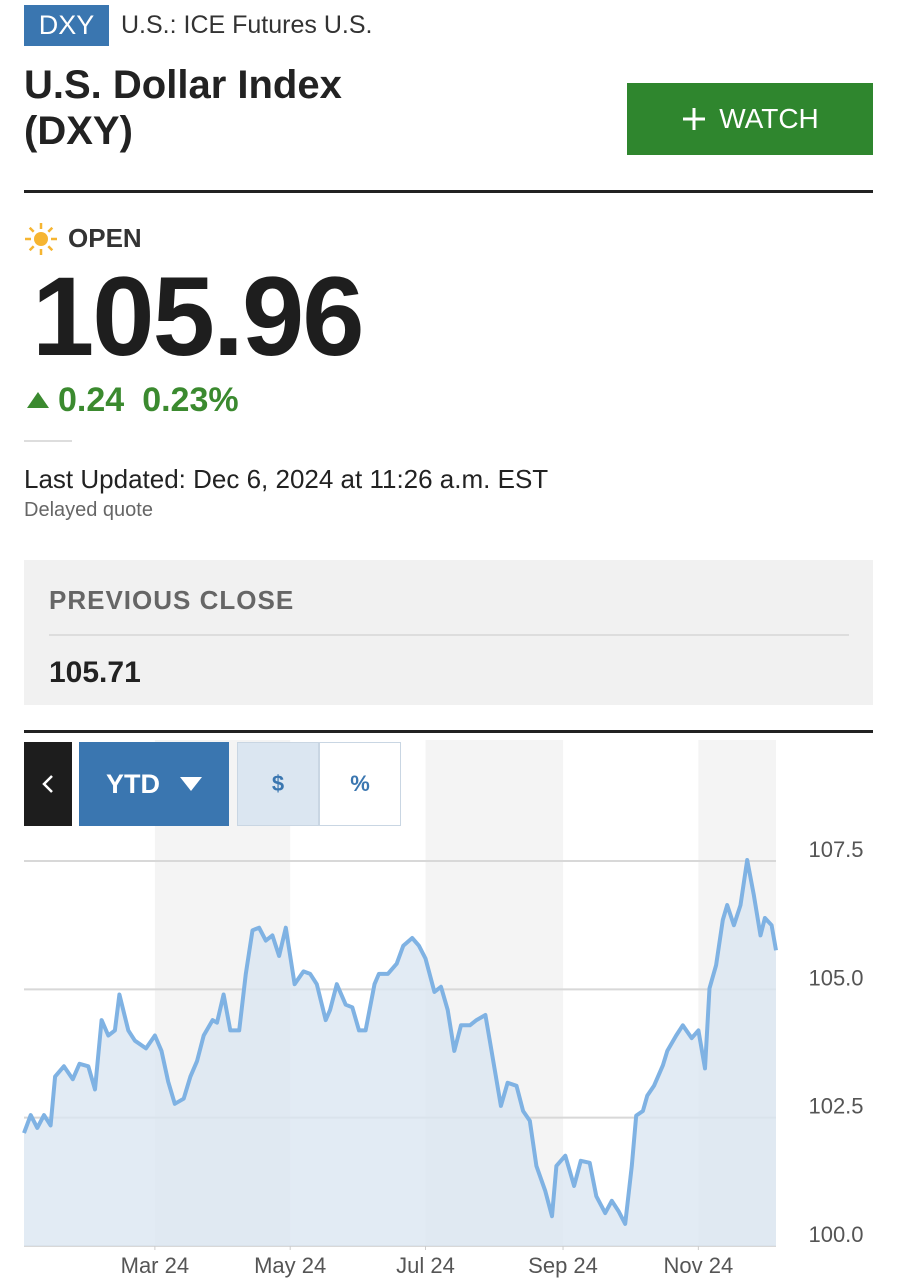 Image resolution: width=897 pixels, height=1280 pixels. Describe the element at coordinates (247, 25) in the screenshot. I see `exchange: U.S.: ICE Futures U.S.` at that location.